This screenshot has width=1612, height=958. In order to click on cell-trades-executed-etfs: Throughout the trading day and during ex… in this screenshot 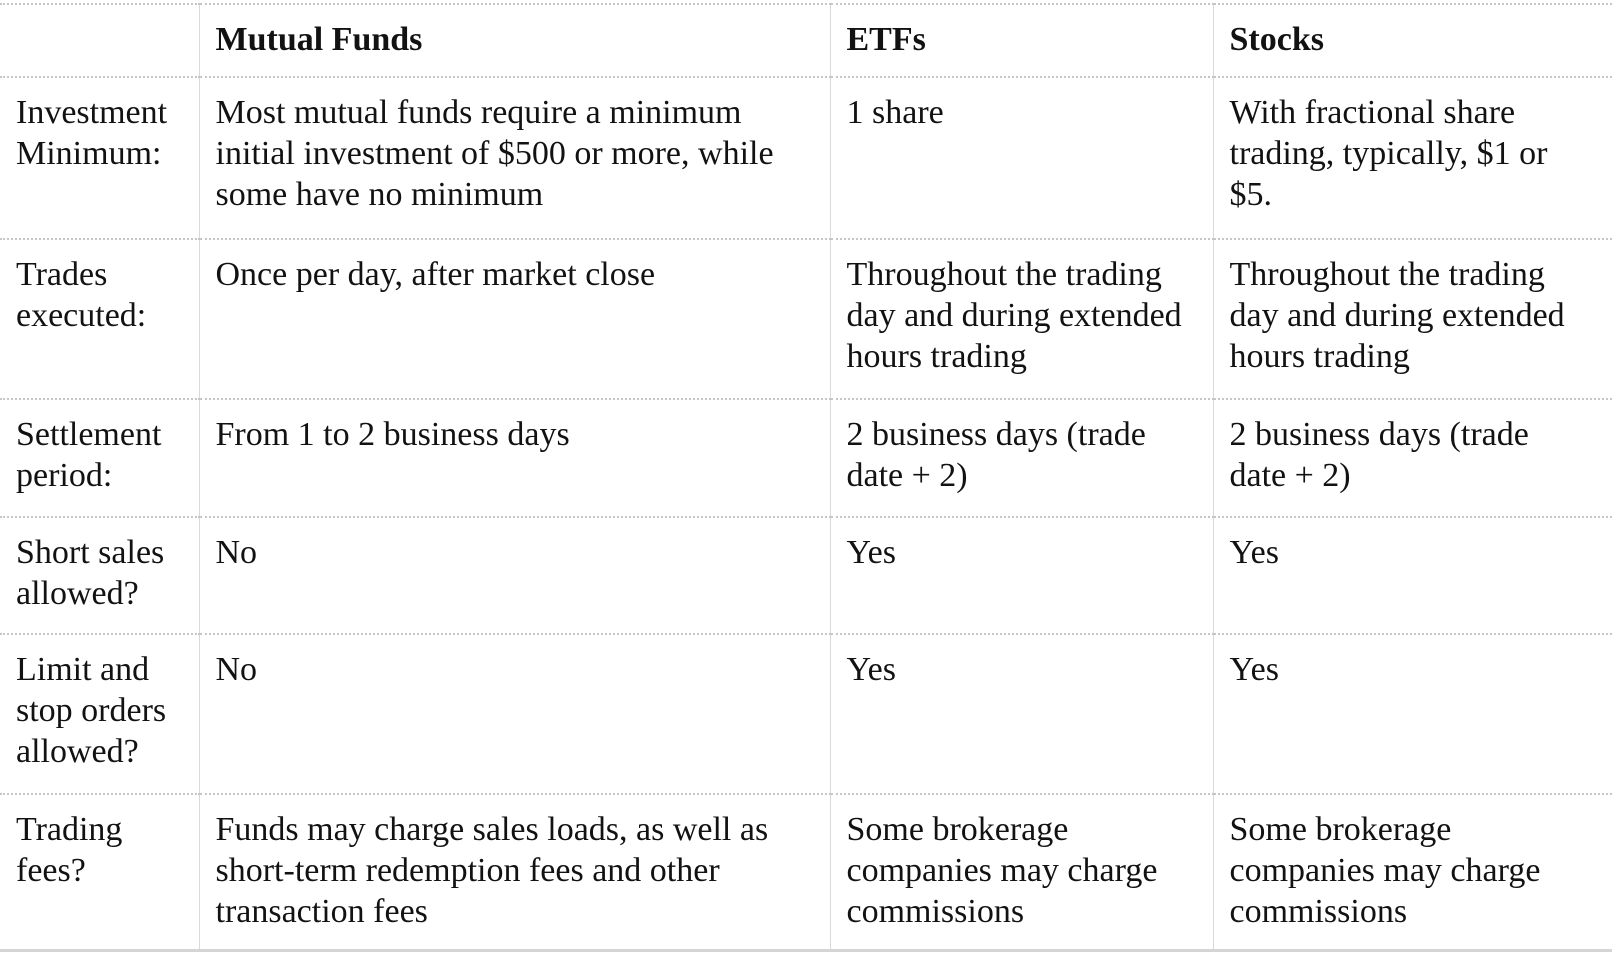, I will do `click(1021, 318)`.